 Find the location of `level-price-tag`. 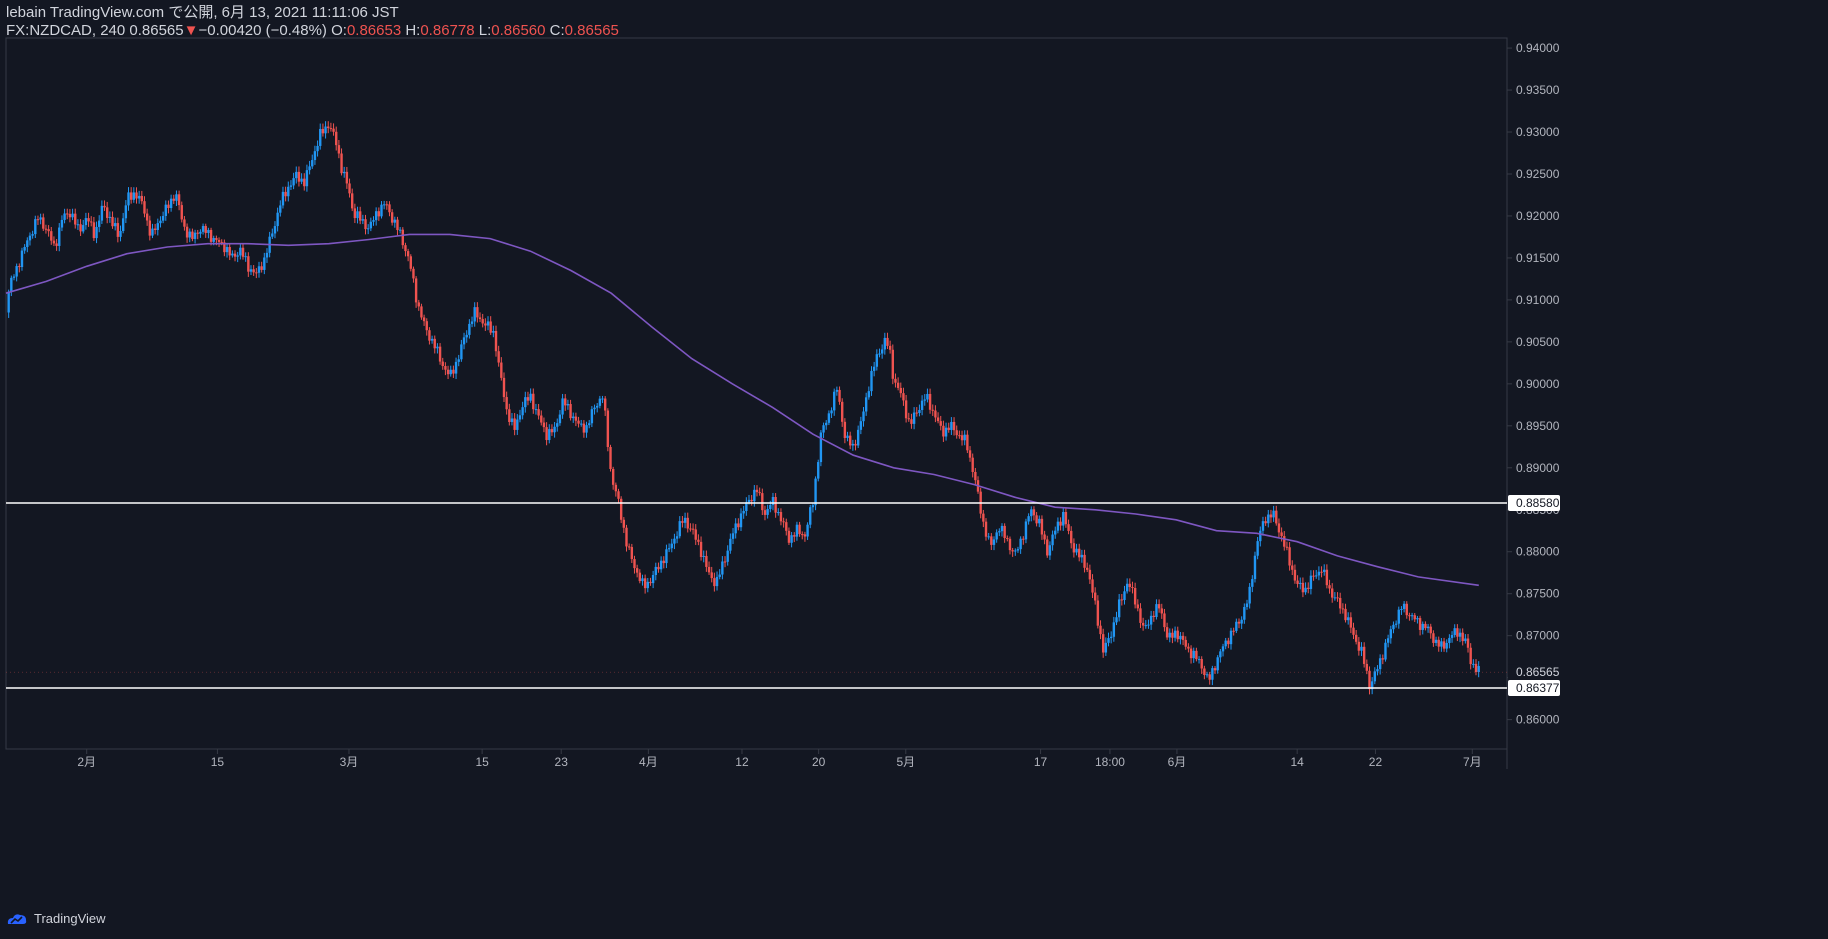

level-price-tag is located at coordinates (1534, 687).